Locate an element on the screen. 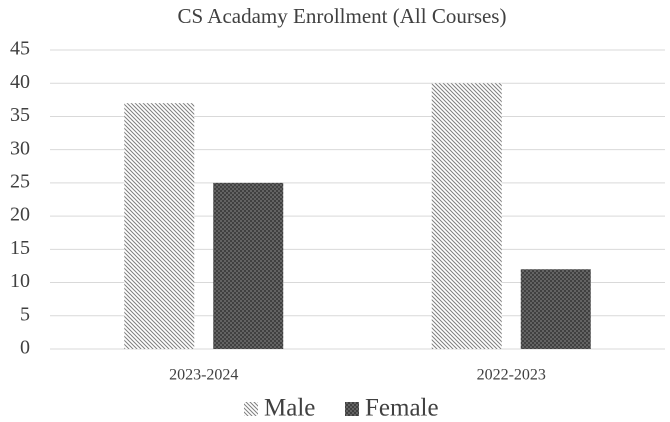 The height and width of the screenshot is (422, 670). y-tick-label: 5 is located at coordinates (25, 314).